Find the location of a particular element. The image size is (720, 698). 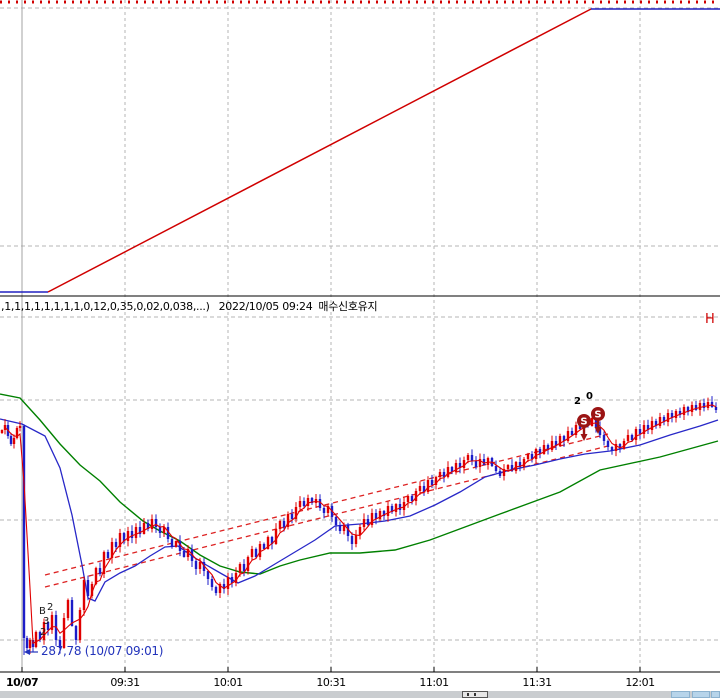

sell-signal-circle is located at coordinates (584, 421).